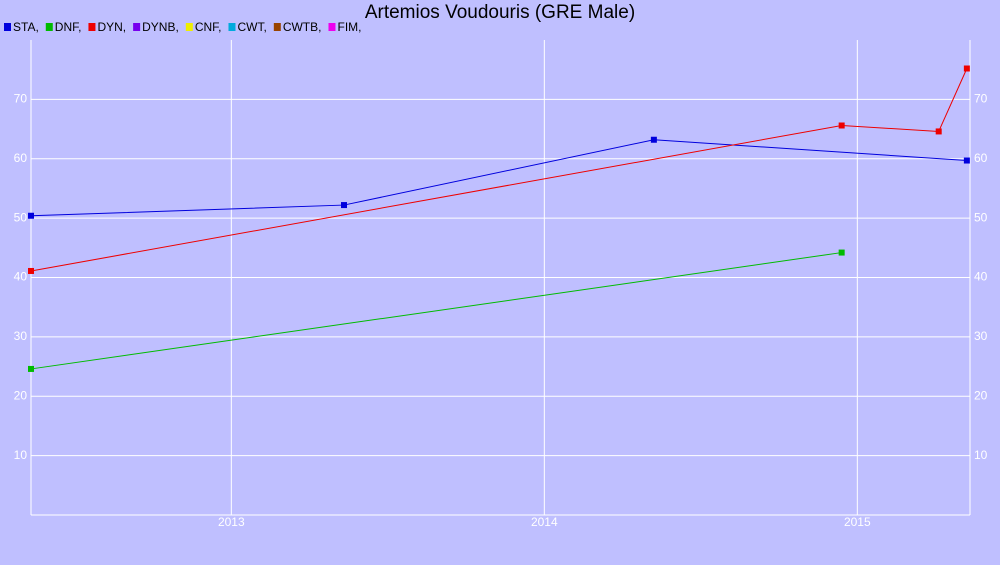 Image resolution: width=1000 pixels, height=565 pixels. What do you see at coordinates (160, 27) in the screenshot?
I see `legend-label: DYNB,` at bounding box center [160, 27].